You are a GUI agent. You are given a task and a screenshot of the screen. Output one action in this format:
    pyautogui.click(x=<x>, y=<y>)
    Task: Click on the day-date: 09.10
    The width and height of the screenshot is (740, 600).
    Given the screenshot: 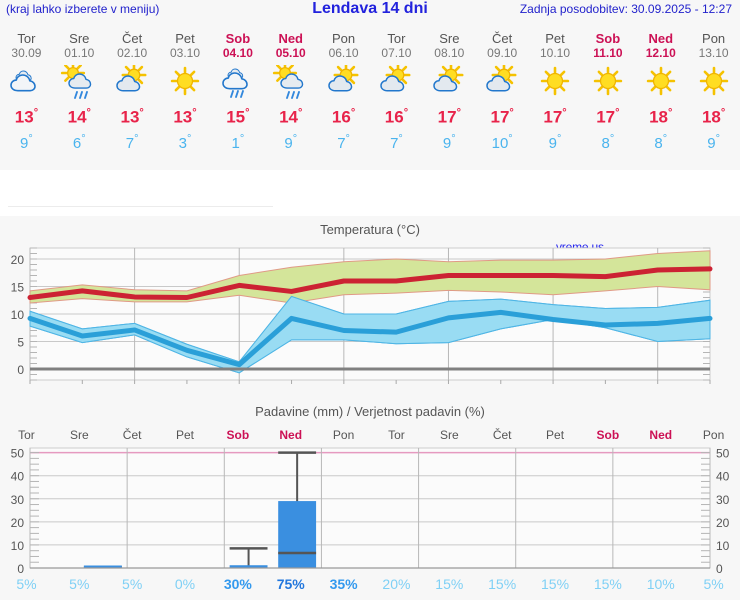 What is the action you would take?
    pyautogui.click(x=502, y=53)
    